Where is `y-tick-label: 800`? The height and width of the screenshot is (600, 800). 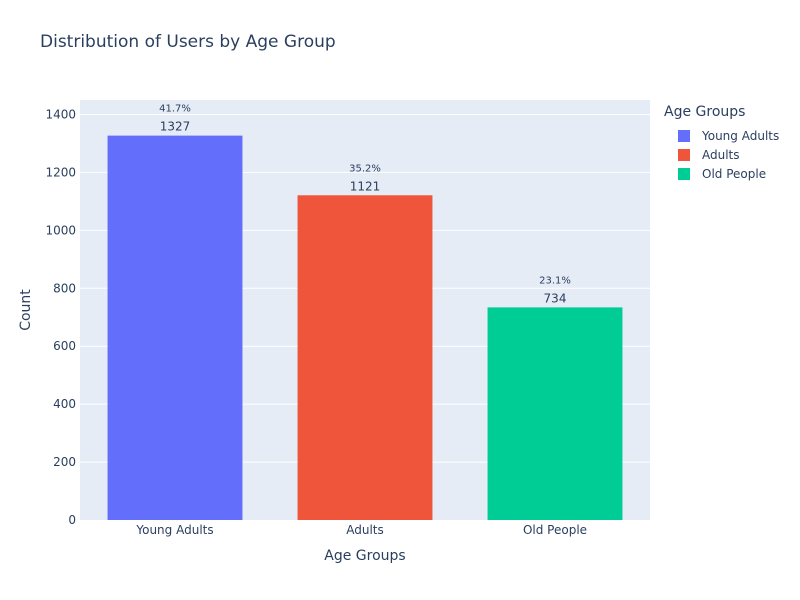 y-tick-label: 800 is located at coordinates (64, 288).